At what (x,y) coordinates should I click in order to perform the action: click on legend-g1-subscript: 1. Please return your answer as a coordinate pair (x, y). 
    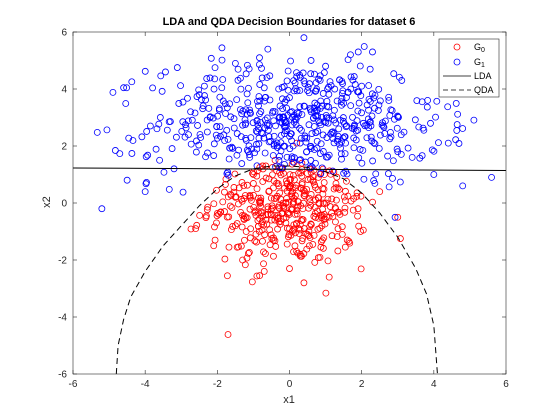
    Looking at the image, I should click on (483, 65).